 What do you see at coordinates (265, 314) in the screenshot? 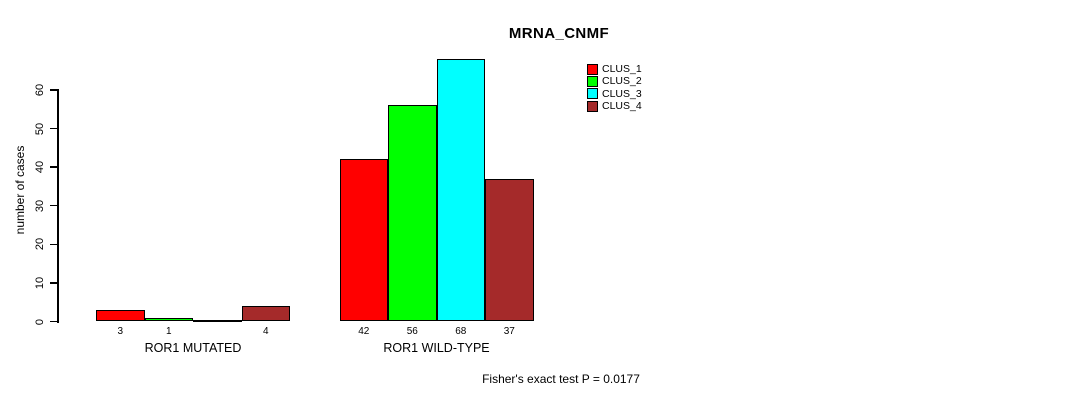
I see `bar-clus_4-mutated` at bounding box center [265, 314].